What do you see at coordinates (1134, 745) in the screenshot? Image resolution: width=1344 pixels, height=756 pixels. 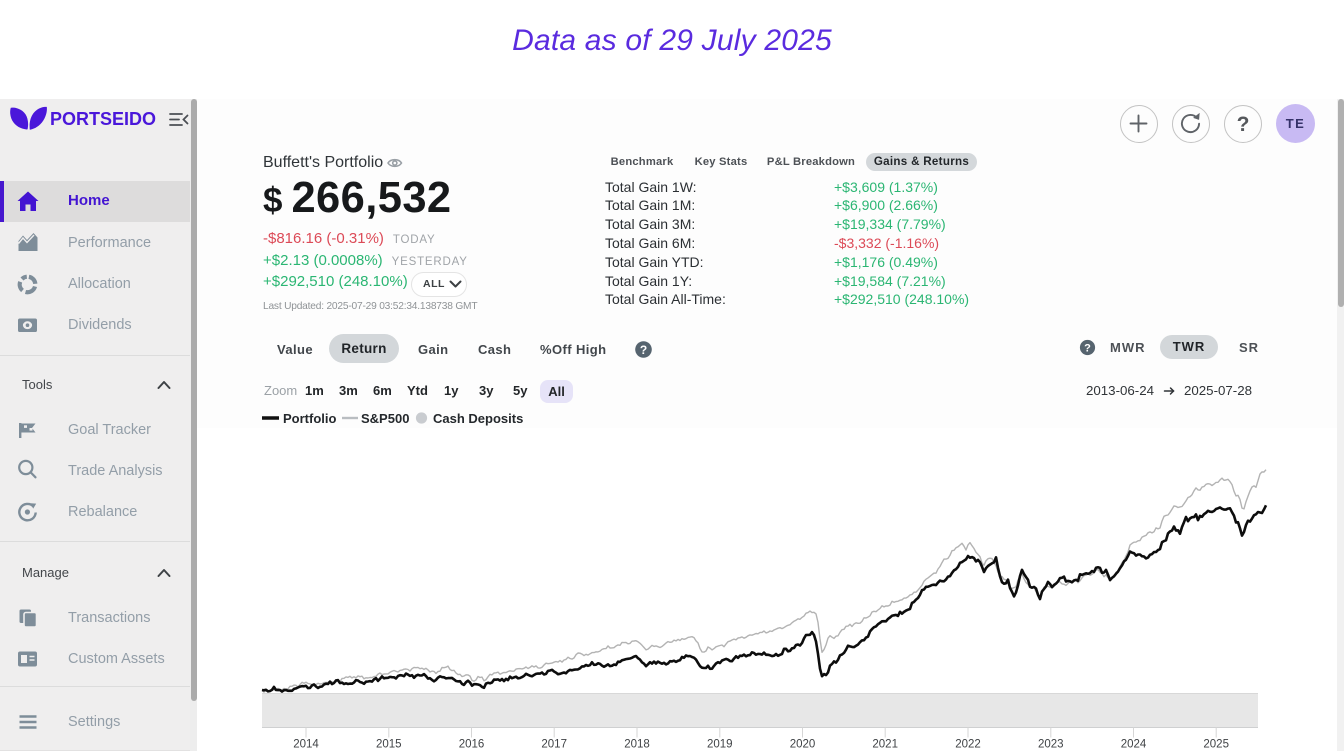 I see `svg-text: 2024` at bounding box center [1134, 745].